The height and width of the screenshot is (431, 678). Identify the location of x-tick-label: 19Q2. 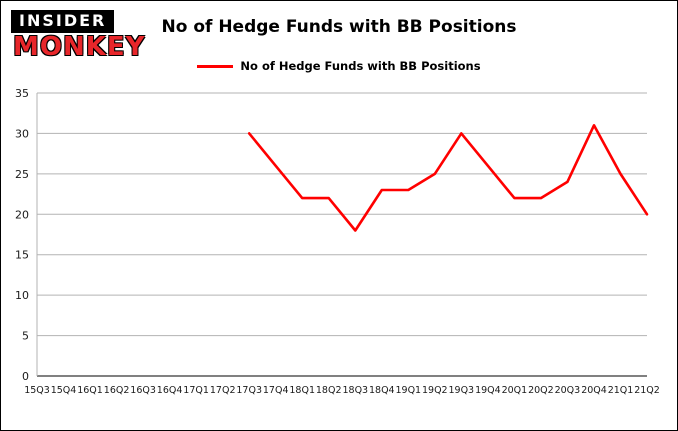
(435, 390).